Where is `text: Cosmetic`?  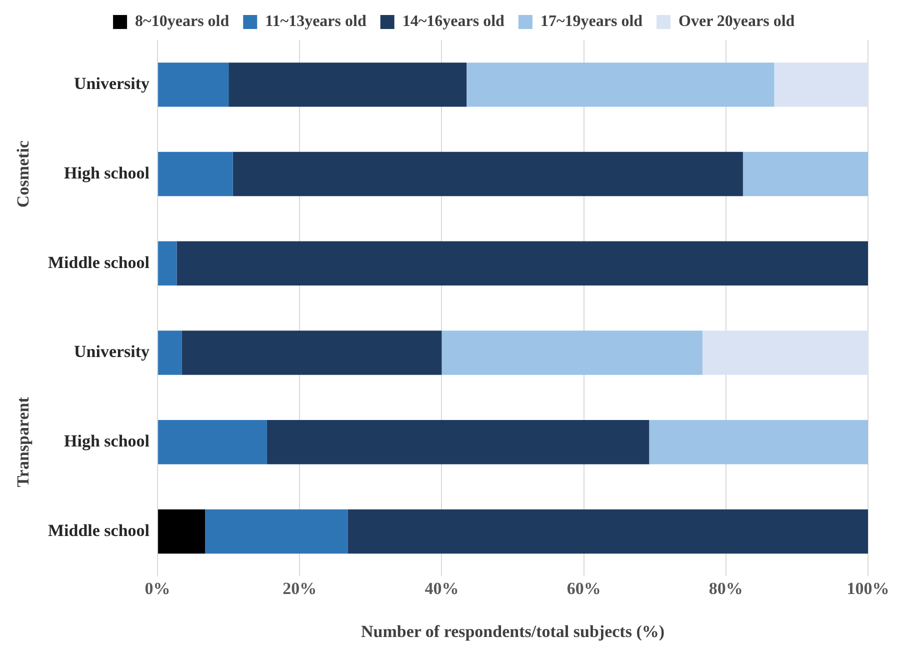 text: Cosmetic is located at coordinates (22, 174).